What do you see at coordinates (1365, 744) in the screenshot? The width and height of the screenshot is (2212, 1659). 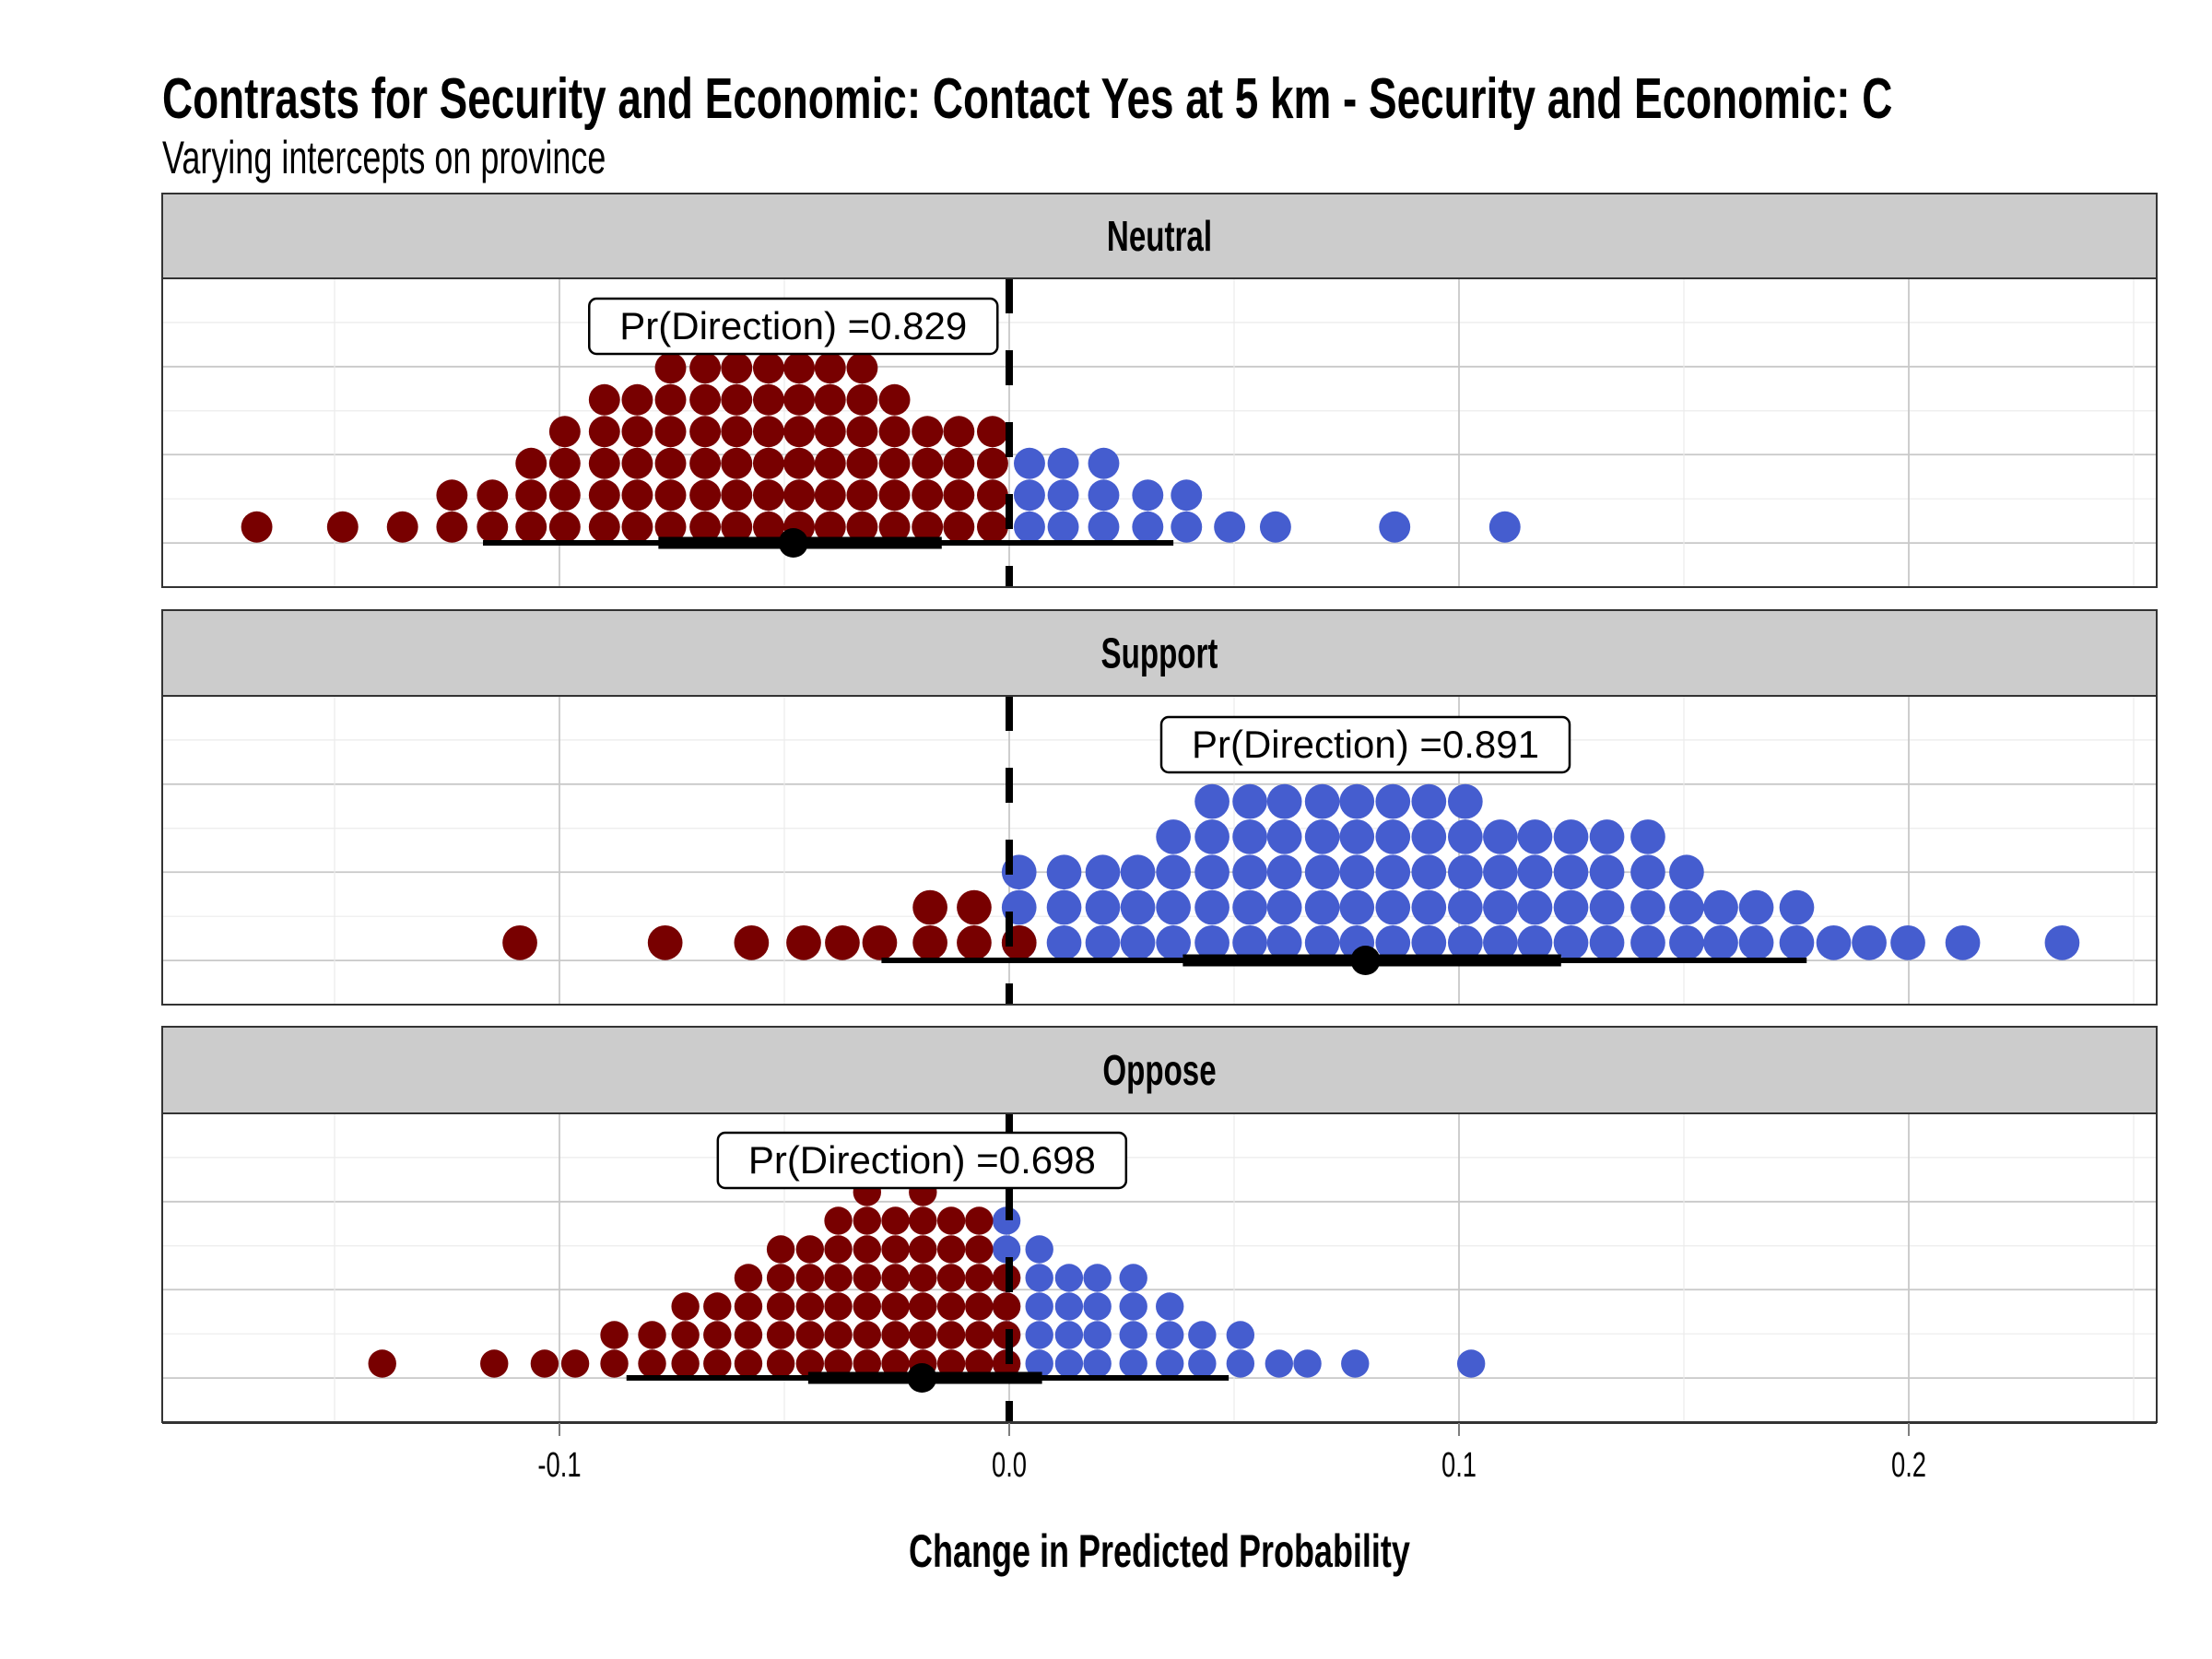 I see `pr-direction-label: Pr(Direction) =0.891` at bounding box center [1365, 744].